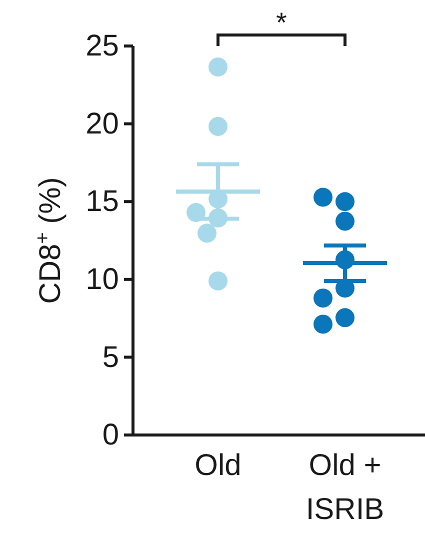  I want to click on y-tick-label: 5, so click(110, 357).